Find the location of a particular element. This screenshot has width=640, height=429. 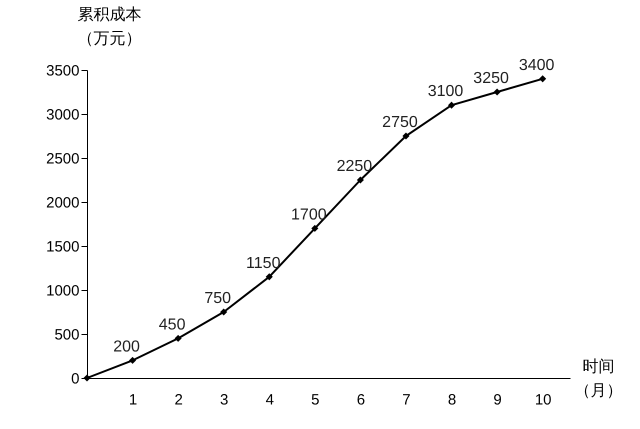

x-tick-label: 2 is located at coordinates (178, 400).